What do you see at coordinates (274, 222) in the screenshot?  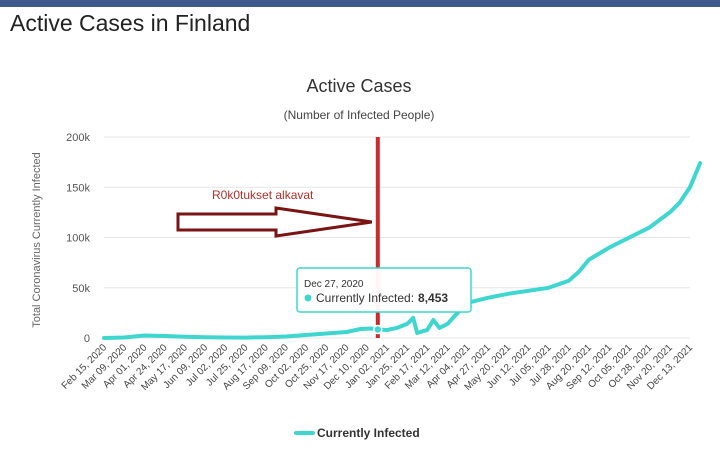 I see `annotation-arrow` at bounding box center [274, 222].